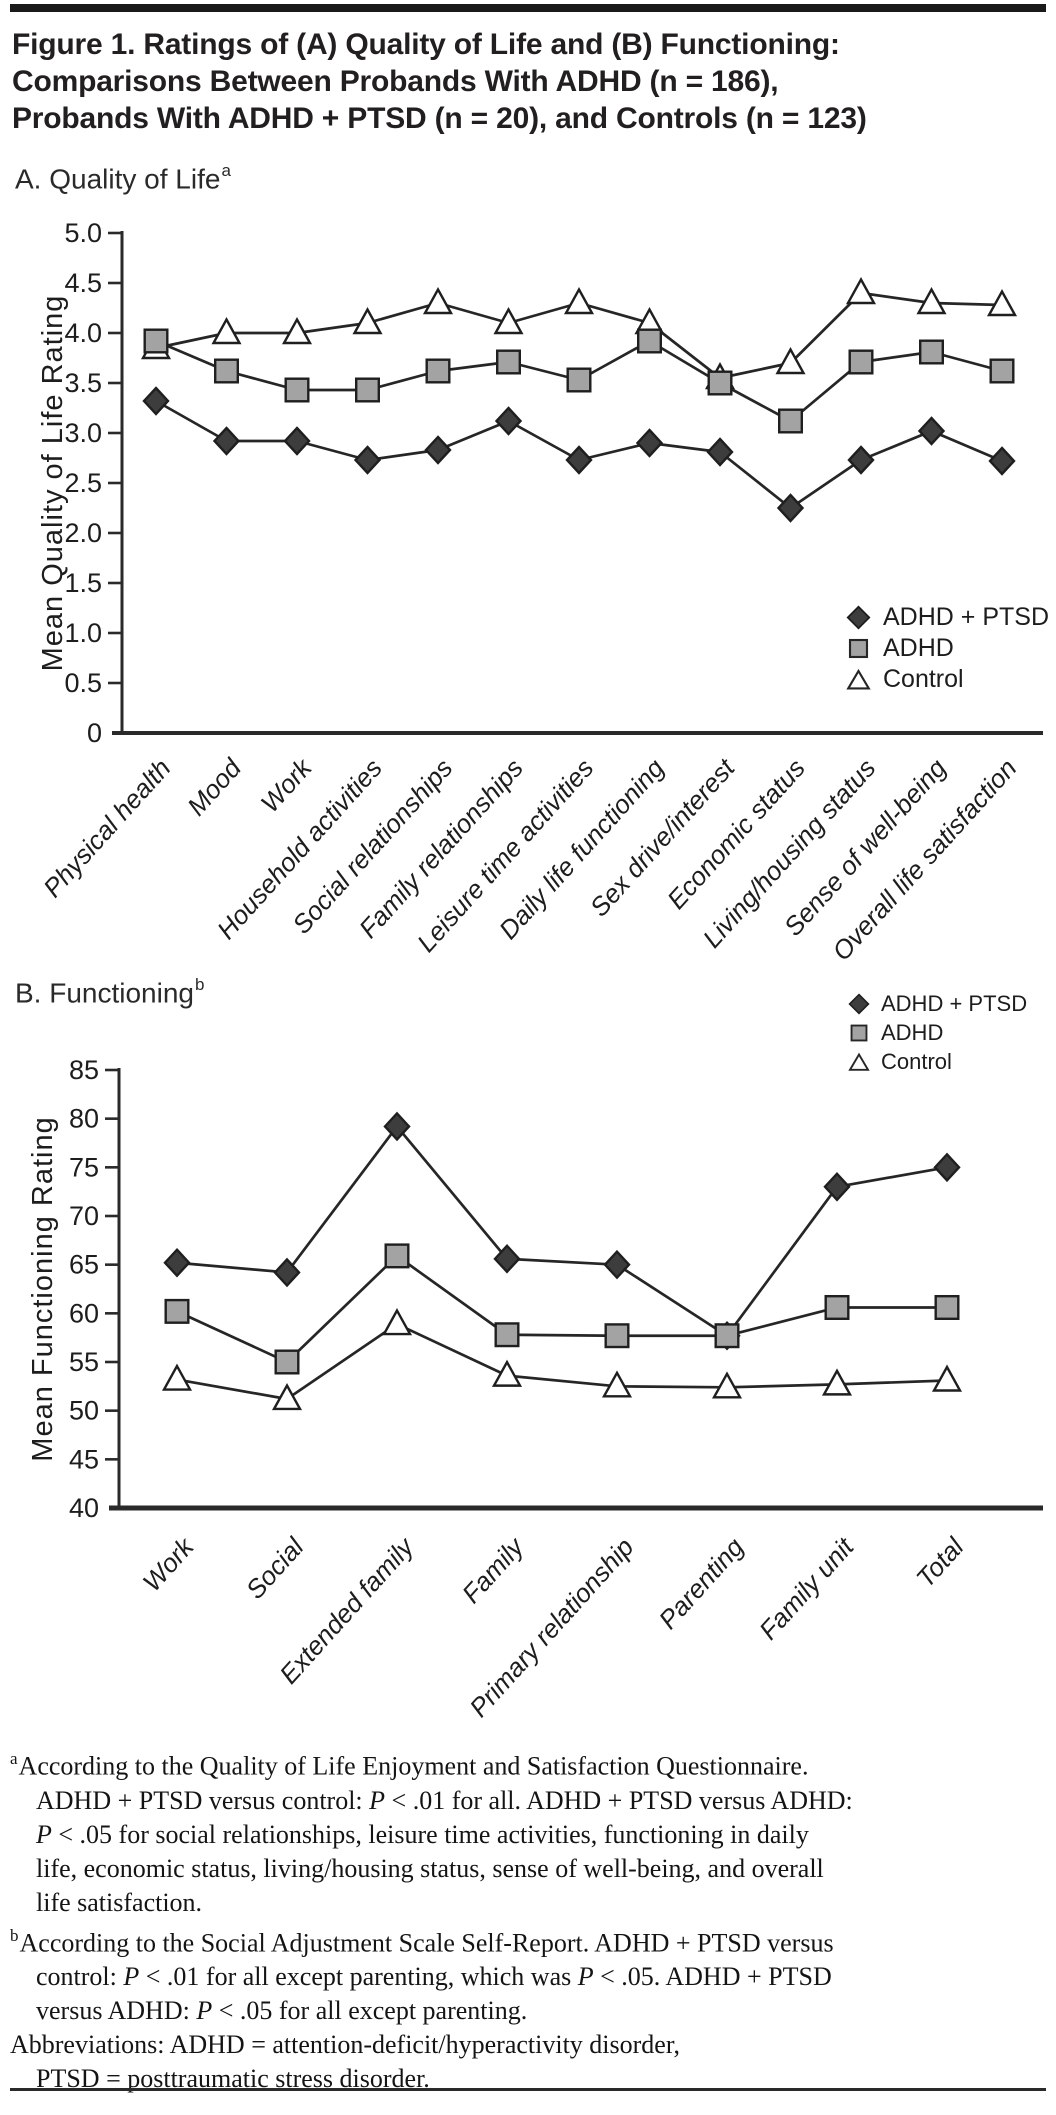 This screenshot has width=1056, height=2115. I want to click on svg-text: Social, so click(275, 1568).